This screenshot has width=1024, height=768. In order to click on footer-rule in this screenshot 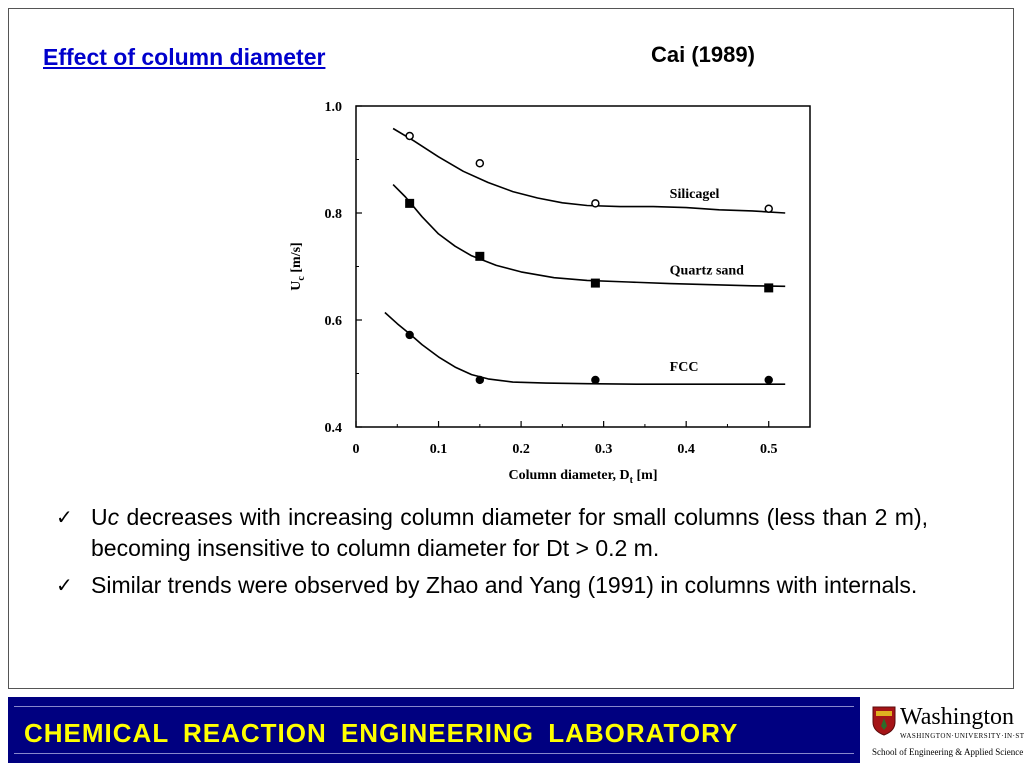, I will do `click(434, 730)`.